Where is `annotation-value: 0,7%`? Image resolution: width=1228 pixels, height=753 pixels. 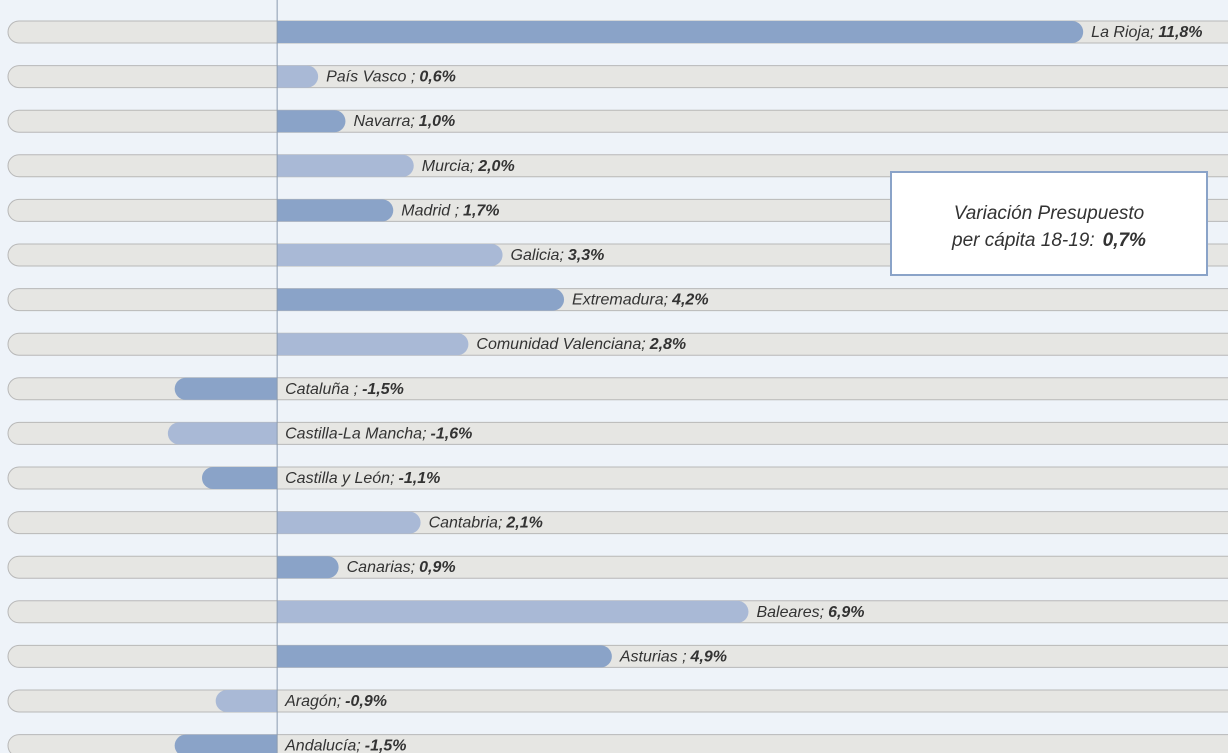 annotation-value: 0,7% is located at coordinates (1124, 240).